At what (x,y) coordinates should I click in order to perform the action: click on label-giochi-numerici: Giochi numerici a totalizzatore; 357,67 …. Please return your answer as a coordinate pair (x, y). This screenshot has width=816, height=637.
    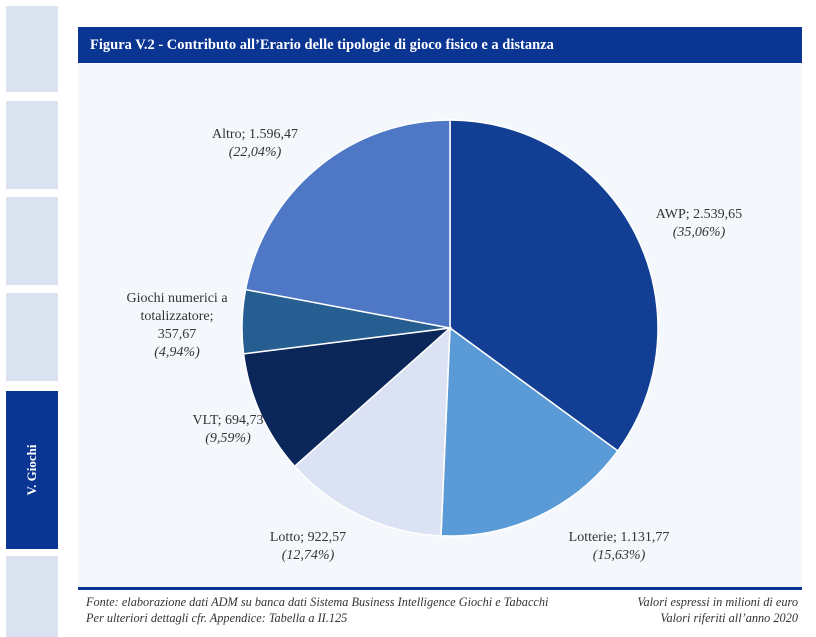
    Looking at the image, I should click on (177, 325).